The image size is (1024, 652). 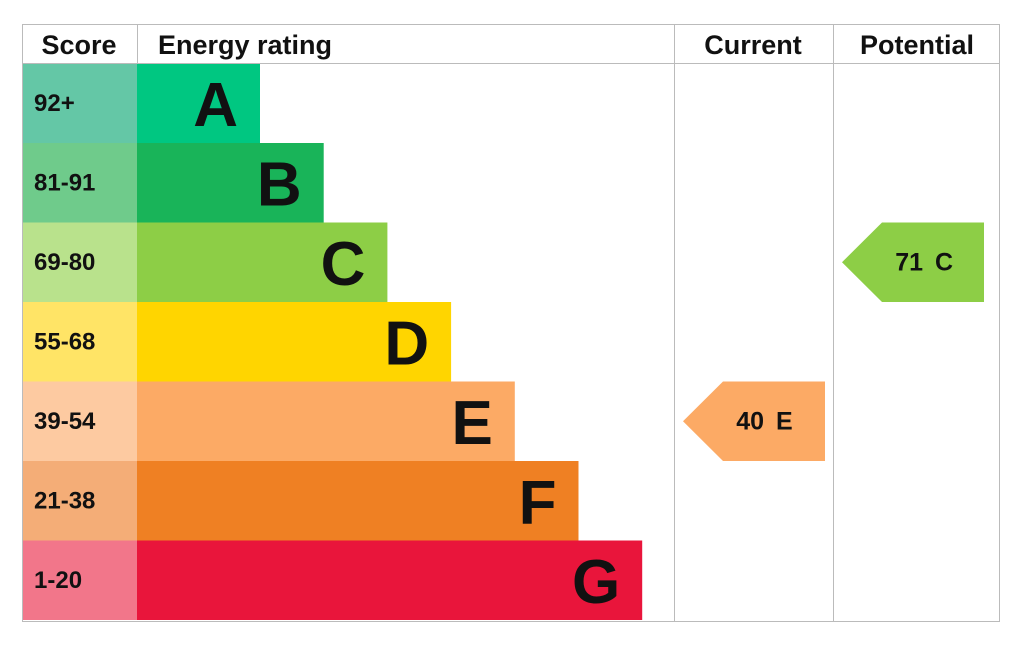 I want to click on header-rating: Energy rating, so click(x=245, y=45).